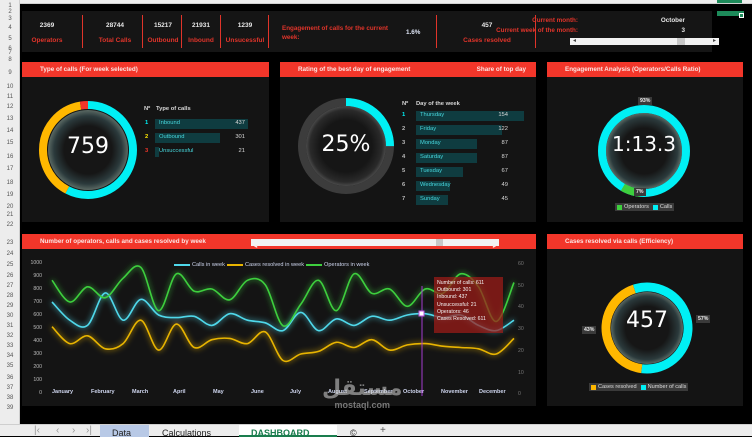 The image size is (752, 437). I want to click on legend-label: Cases resolved, so click(617, 387).